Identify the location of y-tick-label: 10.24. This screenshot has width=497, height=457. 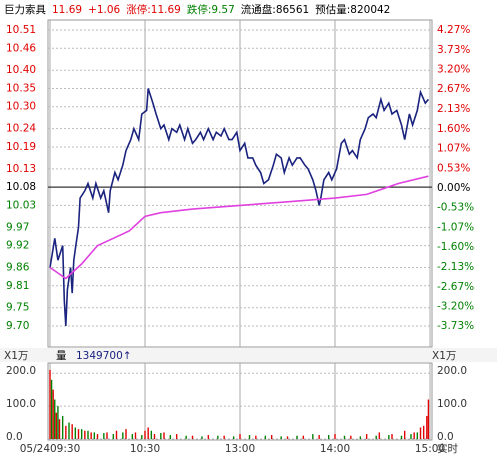
(21, 129).